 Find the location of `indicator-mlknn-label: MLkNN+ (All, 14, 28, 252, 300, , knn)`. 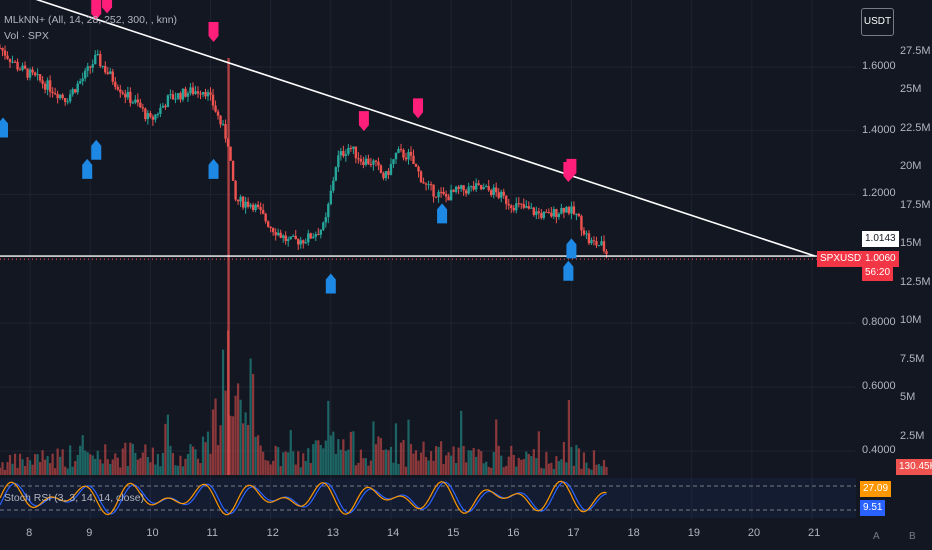

indicator-mlknn-label: MLkNN+ (All, 14, 28, 252, 300, , knn) is located at coordinates (91, 20).